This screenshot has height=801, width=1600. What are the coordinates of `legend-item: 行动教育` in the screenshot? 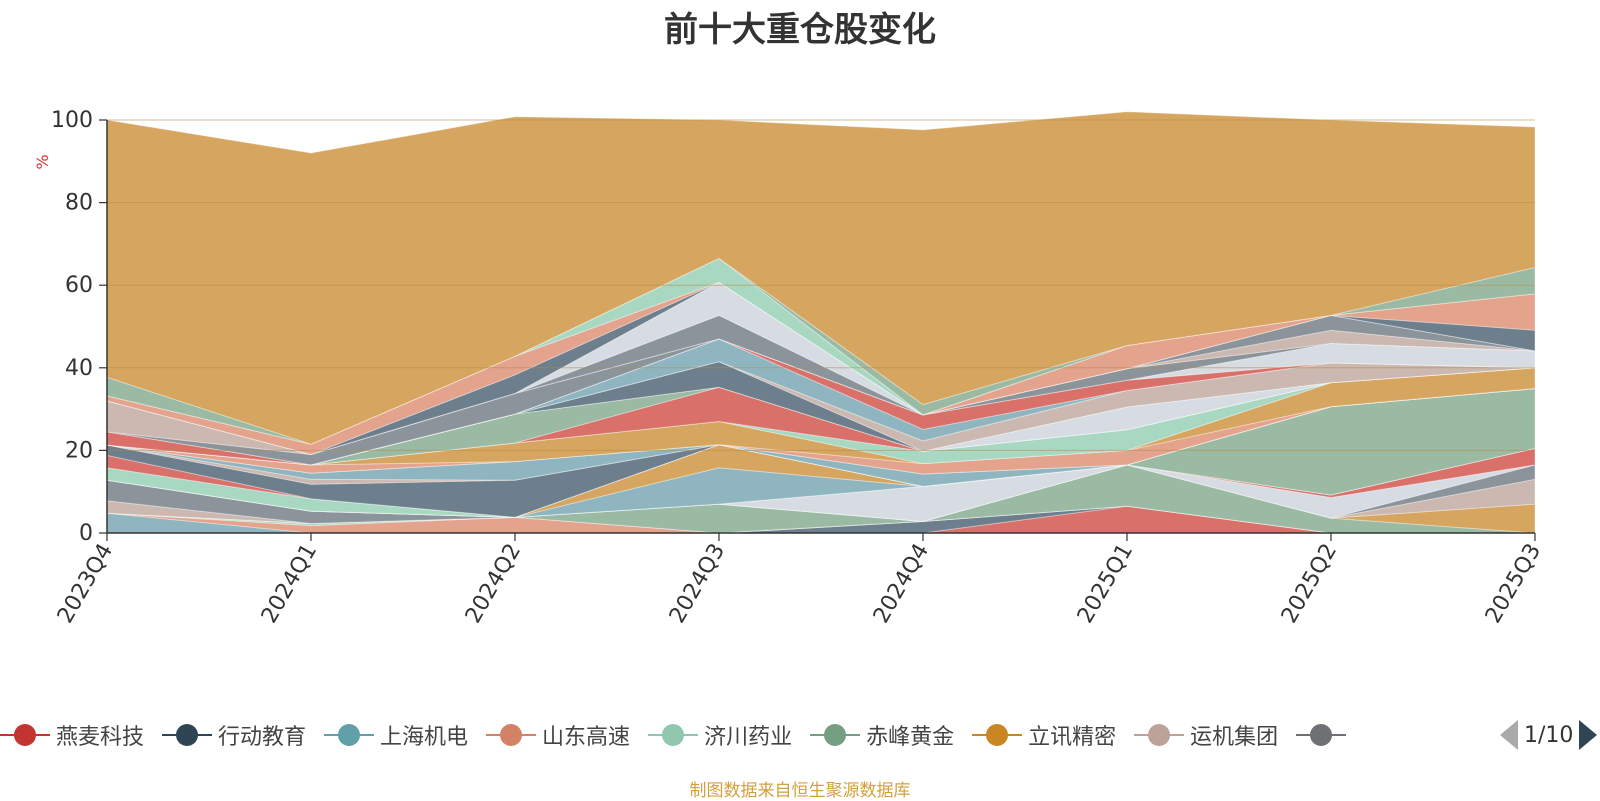 It's located at (234, 735).